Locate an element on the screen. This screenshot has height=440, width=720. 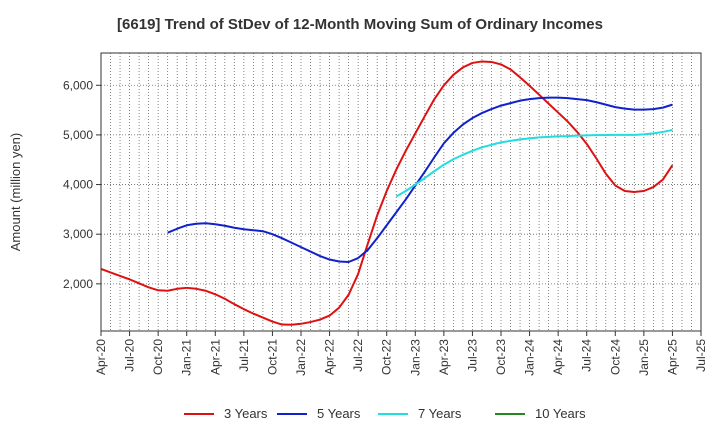
x-tick-label: Apr-24 is located at coordinates (558, 357).